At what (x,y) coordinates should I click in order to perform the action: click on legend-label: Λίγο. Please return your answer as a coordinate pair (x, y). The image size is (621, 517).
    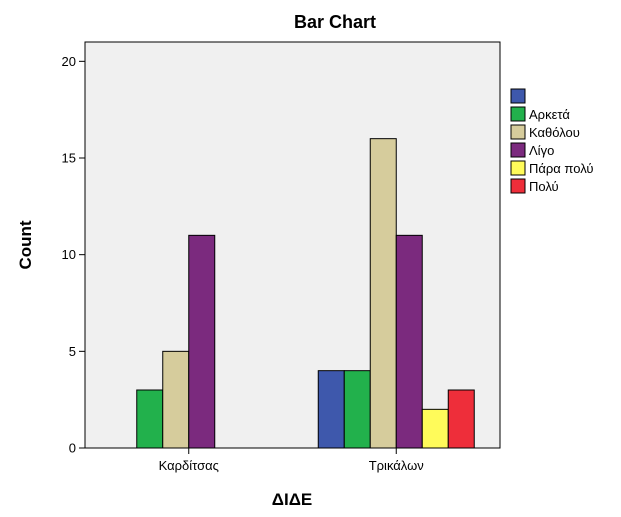
    Looking at the image, I should click on (541, 150).